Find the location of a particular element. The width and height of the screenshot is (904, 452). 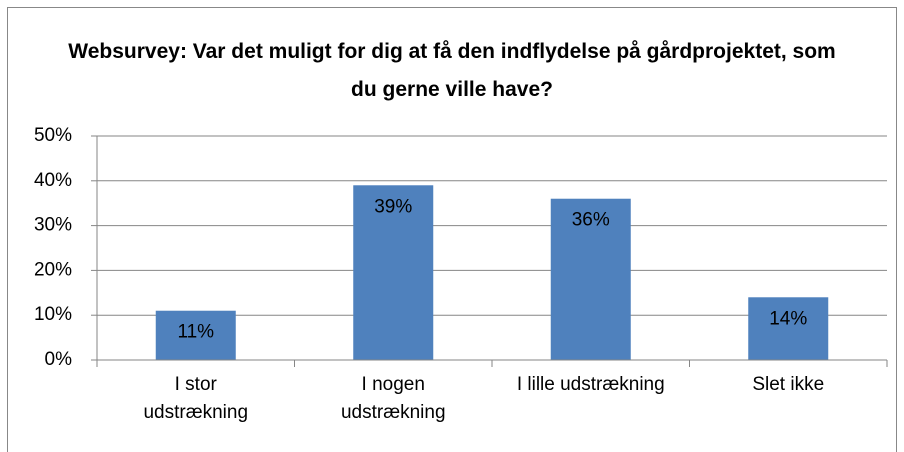

y-tick-label: 40% is located at coordinates (53, 180).